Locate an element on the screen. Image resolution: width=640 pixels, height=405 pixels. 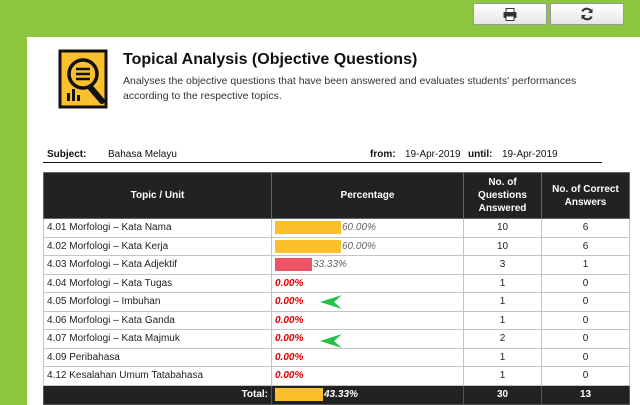
refresh-icon is located at coordinates (587, 14).